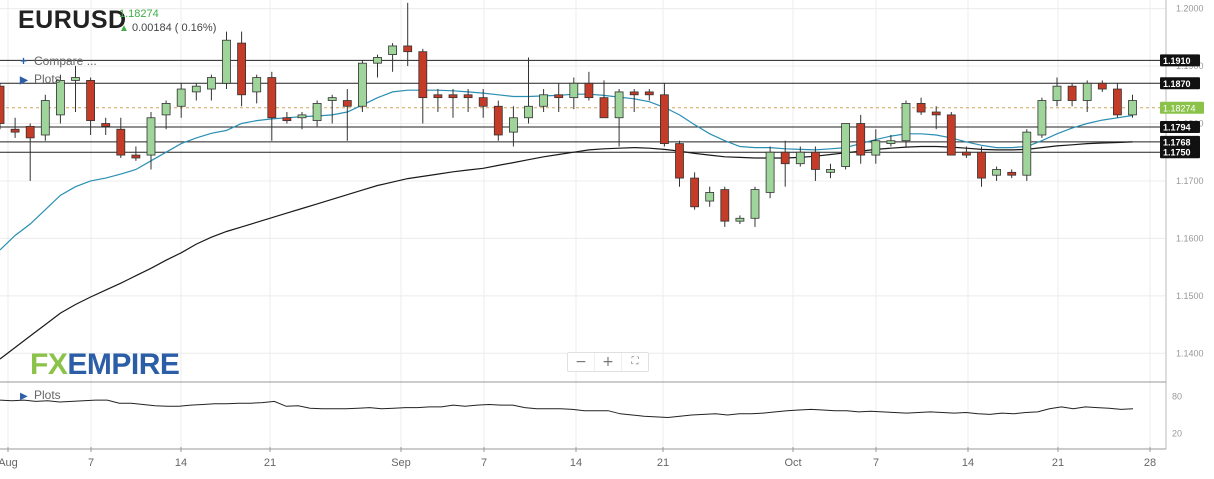  Describe the element at coordinates (608, 362) in the screenshot. I see `zoom-in-button: +` at that location.